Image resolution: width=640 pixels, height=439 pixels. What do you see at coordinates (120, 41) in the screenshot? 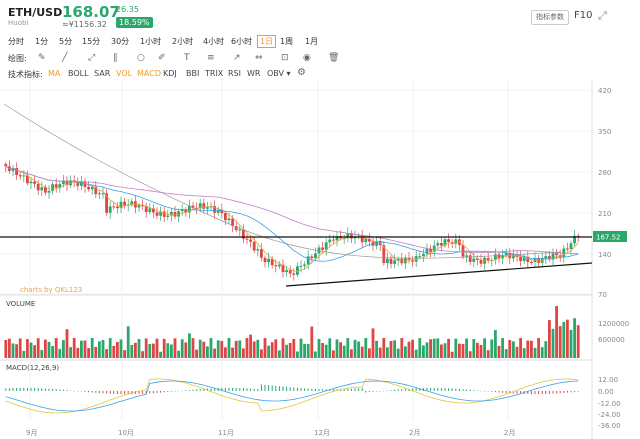
I see `timeframe-4: 30分` at bounding box center [120, 41].